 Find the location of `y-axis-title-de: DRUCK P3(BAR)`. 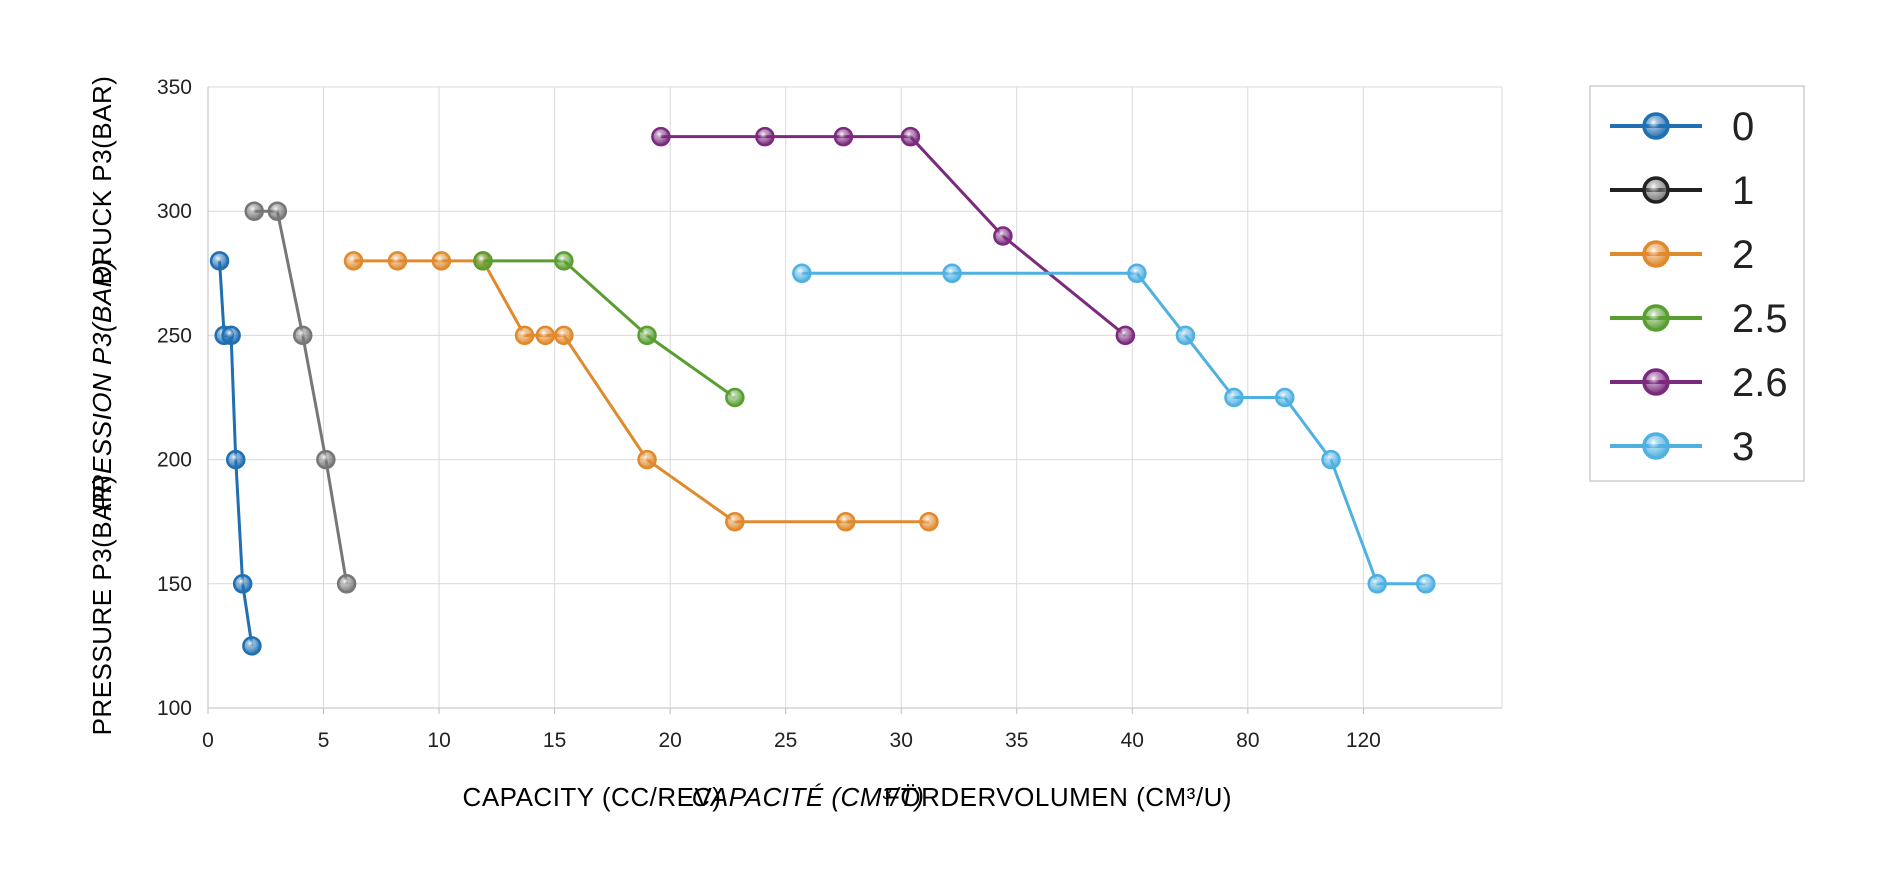

y-axis-title-de: DRUCK P3(BAR) is located at coordinates (102, 180).